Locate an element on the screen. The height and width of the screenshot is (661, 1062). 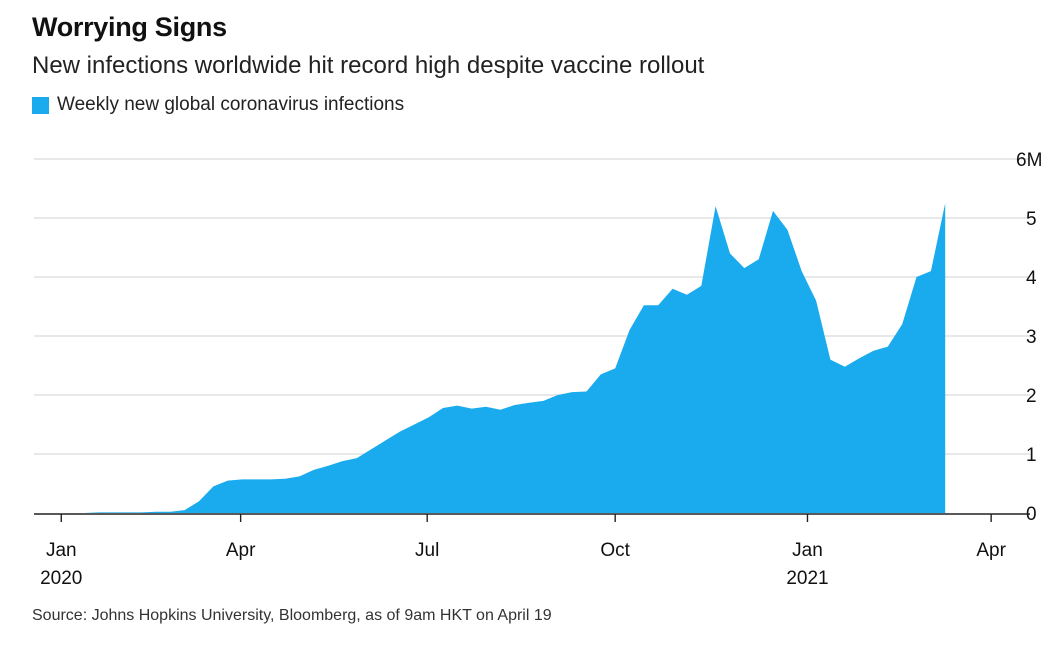
legend-swatch is located at coordinates (40, 105).